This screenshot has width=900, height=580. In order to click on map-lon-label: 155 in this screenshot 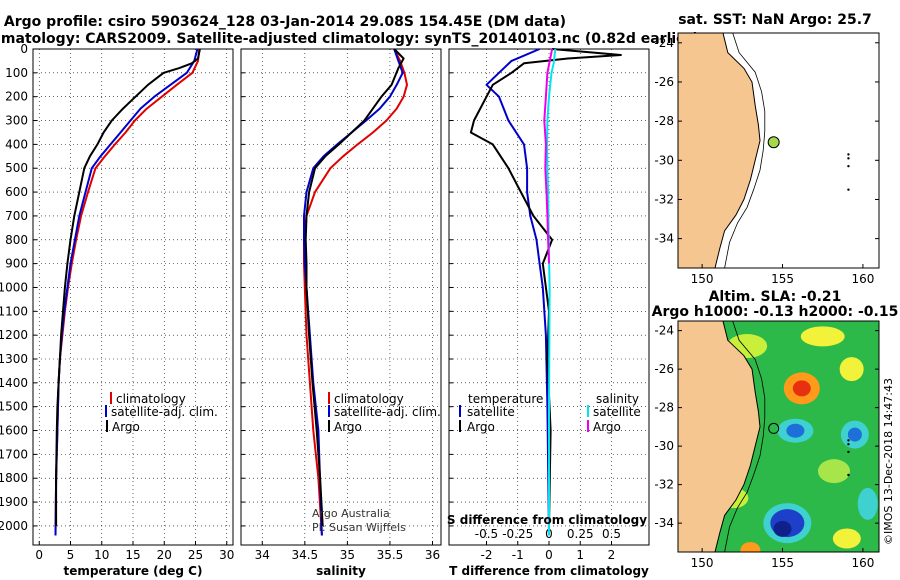, I will do `click(782, 279)`.